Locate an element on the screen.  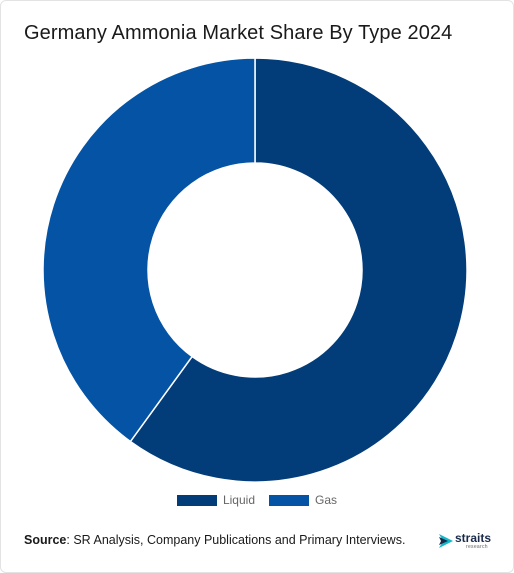
source-label: Source is located at coordinates (45, 540).